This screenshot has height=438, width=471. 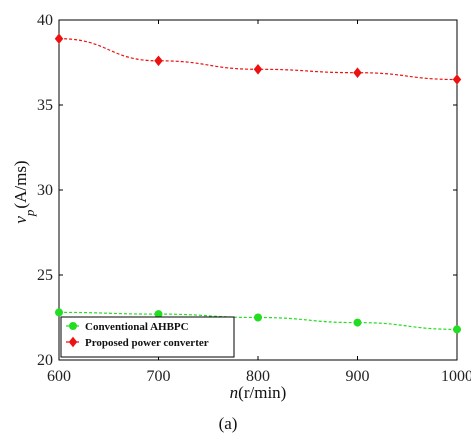 I want to click on x-tick-label: 600, so click(x=59, y=376).